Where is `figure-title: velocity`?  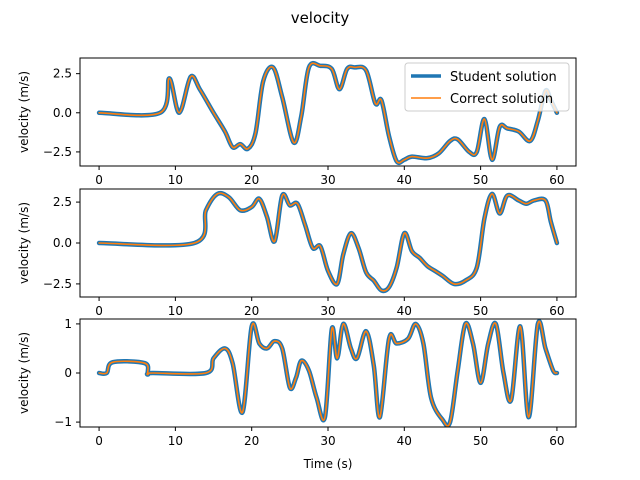
figure-title: velocity is located at coordinates (320, 18).